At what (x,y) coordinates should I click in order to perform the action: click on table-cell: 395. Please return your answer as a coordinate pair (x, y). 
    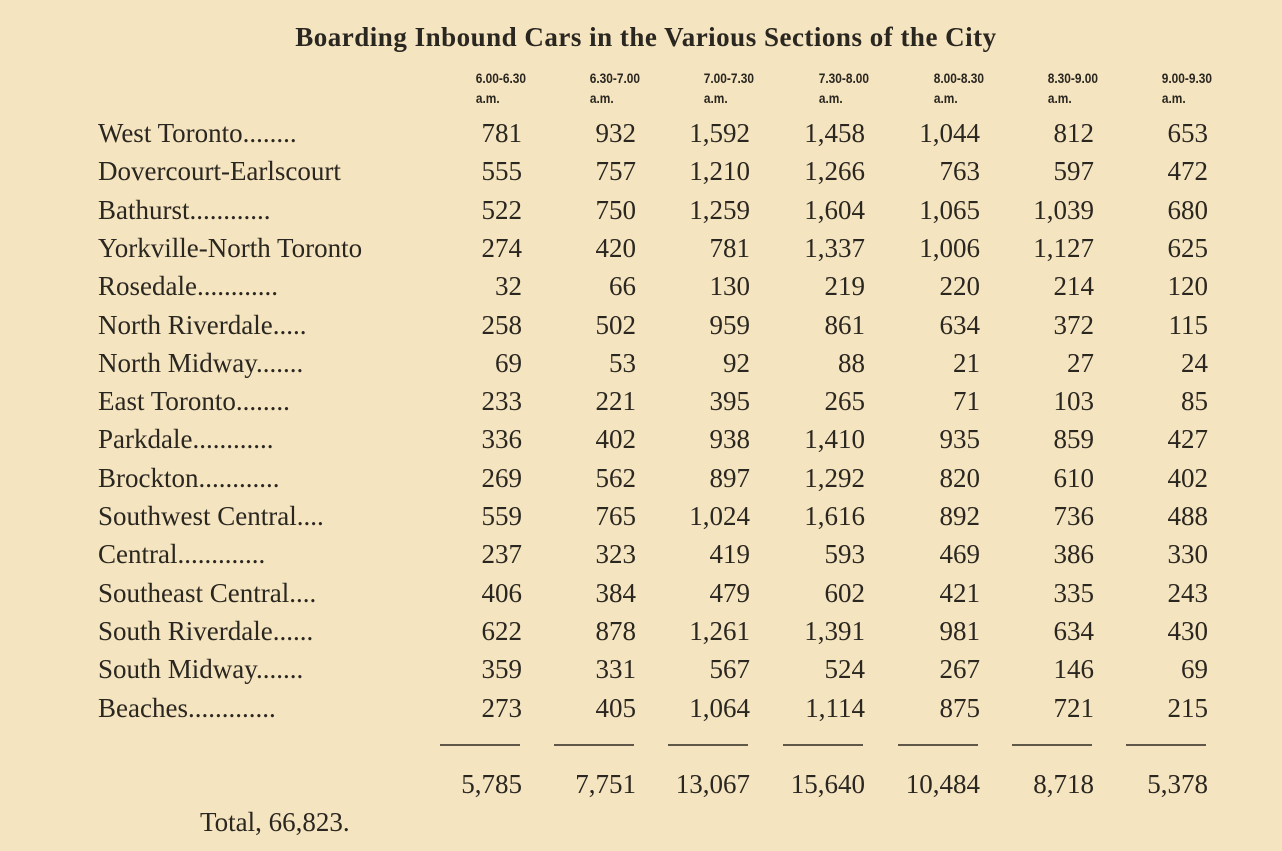
    Looking at the image, I should click on (730, 401).